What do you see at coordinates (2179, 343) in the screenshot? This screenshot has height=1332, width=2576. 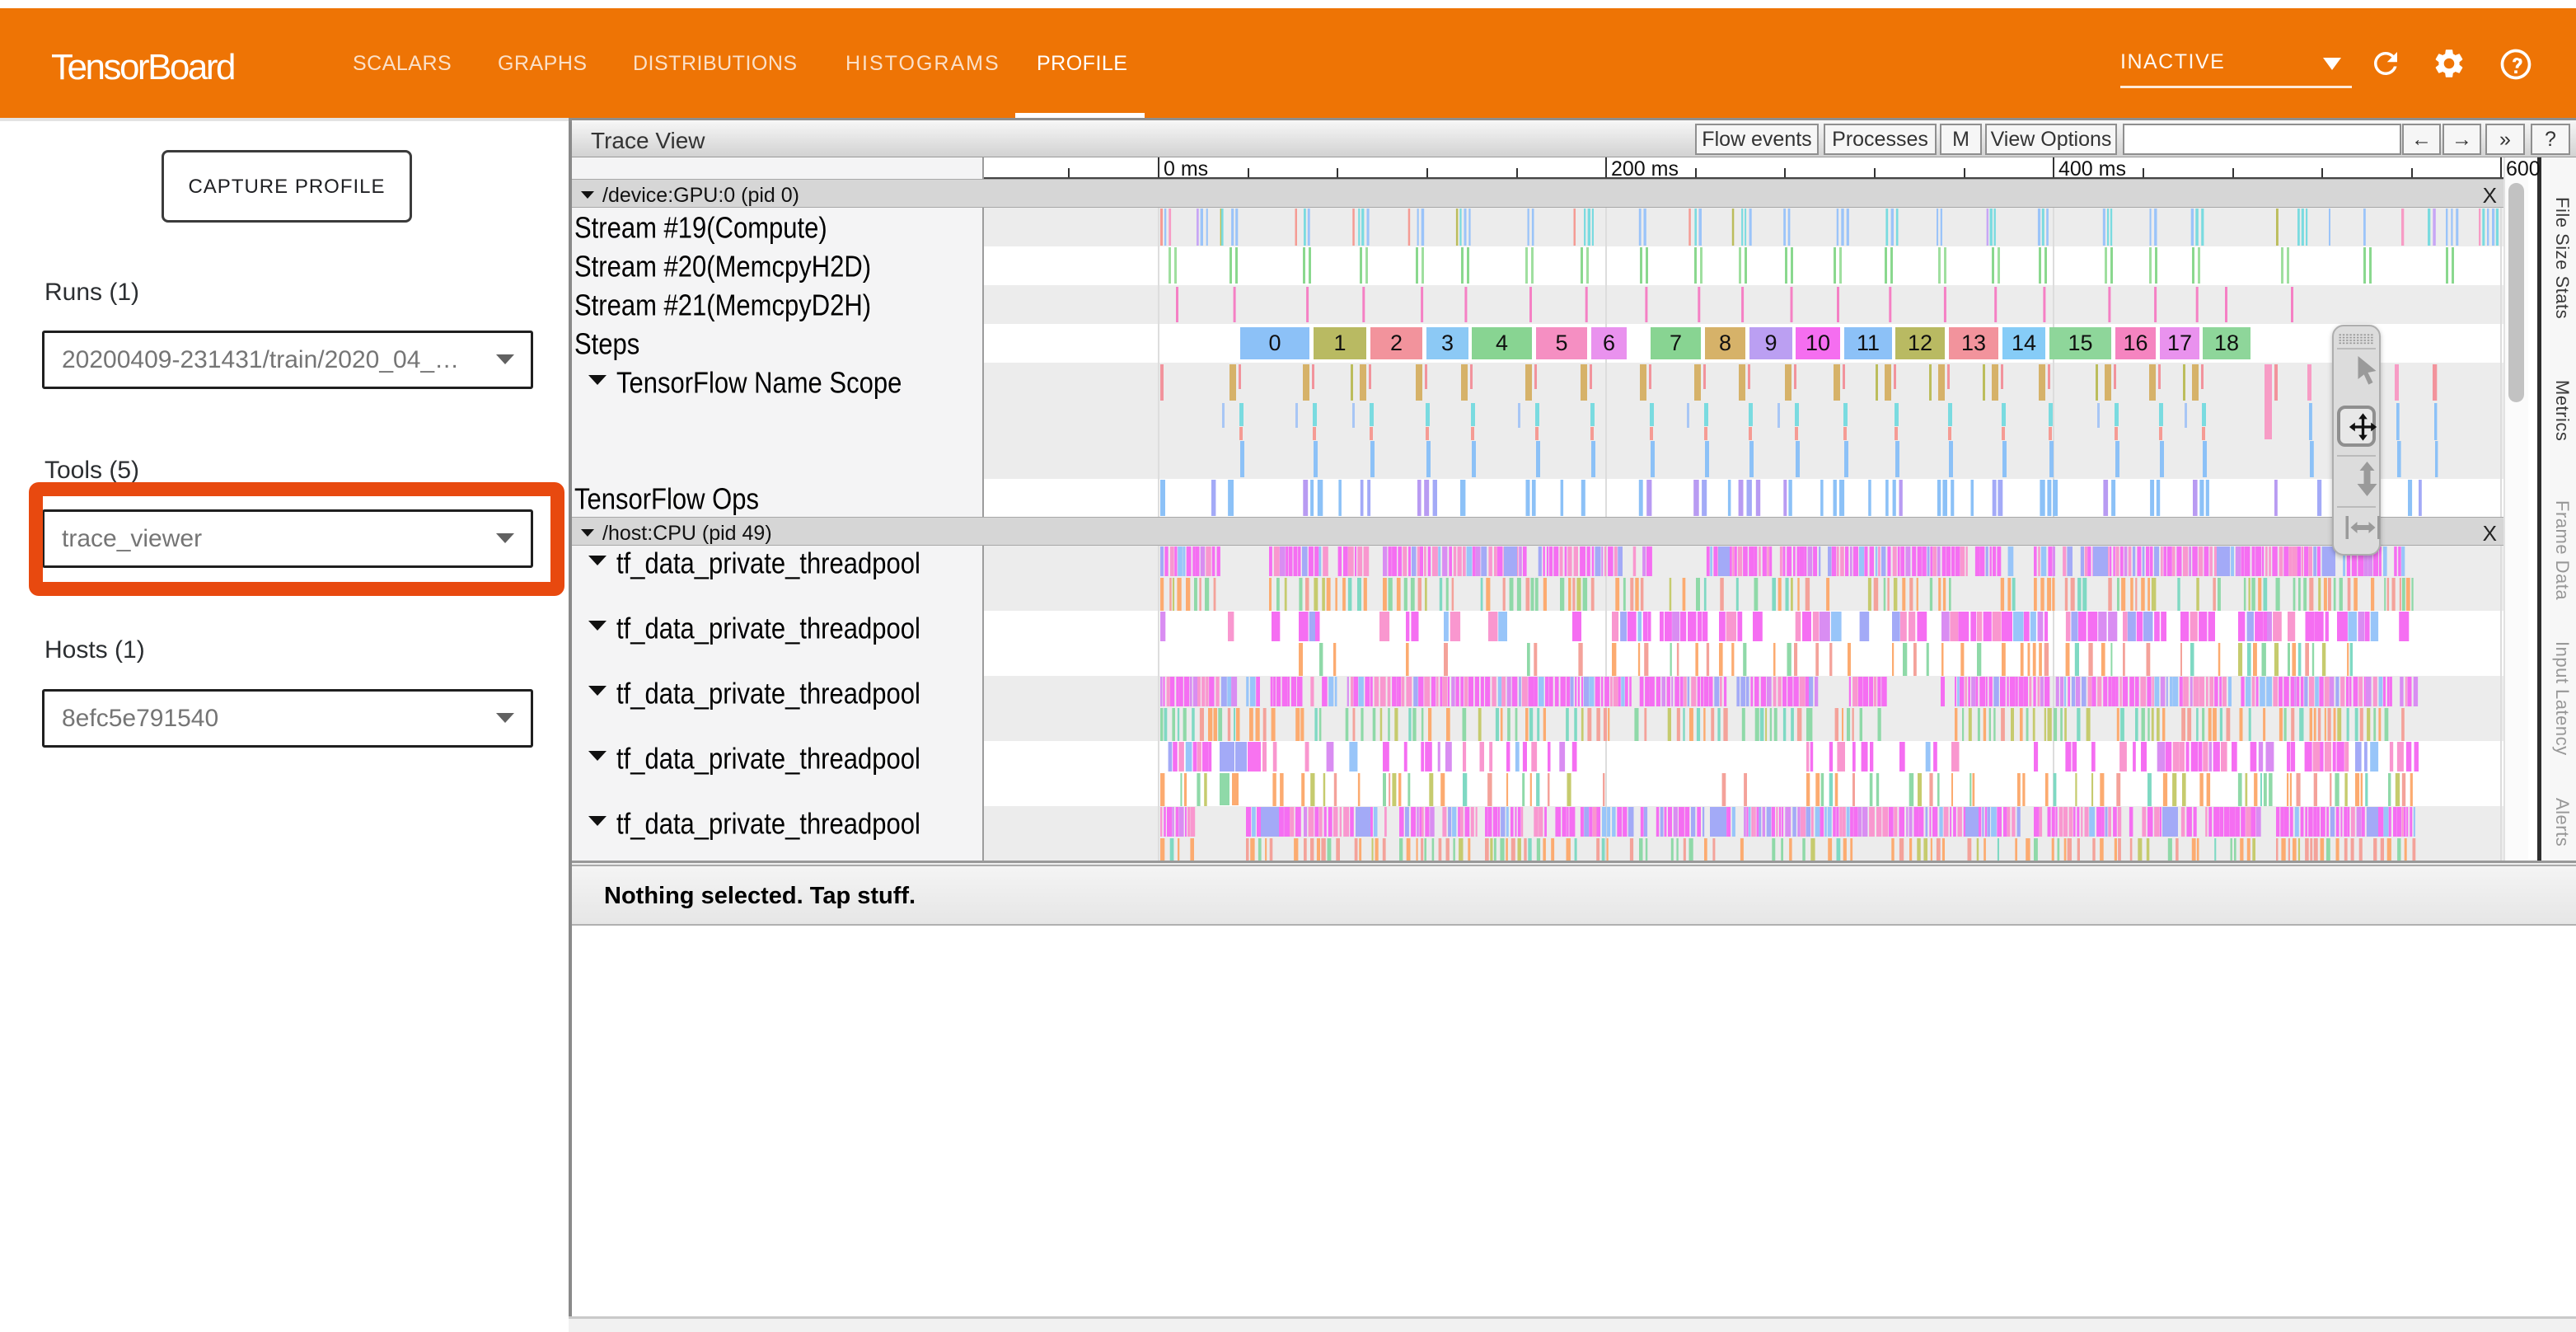 I see `svg-text: 17` at bounding box center [2179, 343].